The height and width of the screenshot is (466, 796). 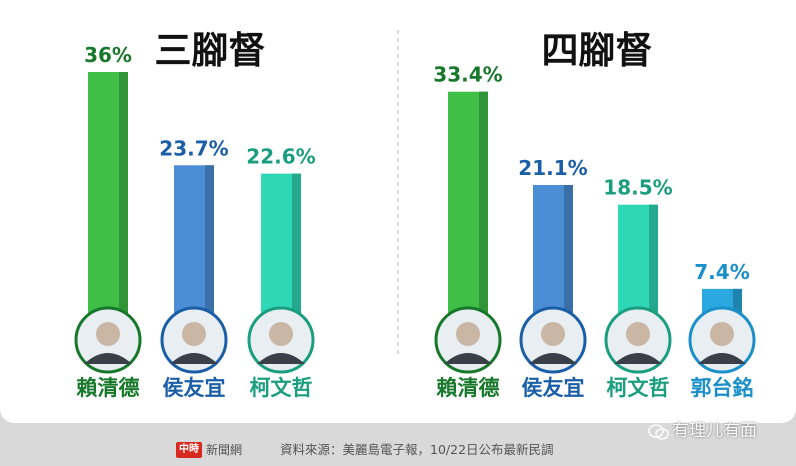 What do you see at coordinates (568, 264) in the screenshot?
I see `panel-2-bar-2-side` at bounding box center [568, 264].